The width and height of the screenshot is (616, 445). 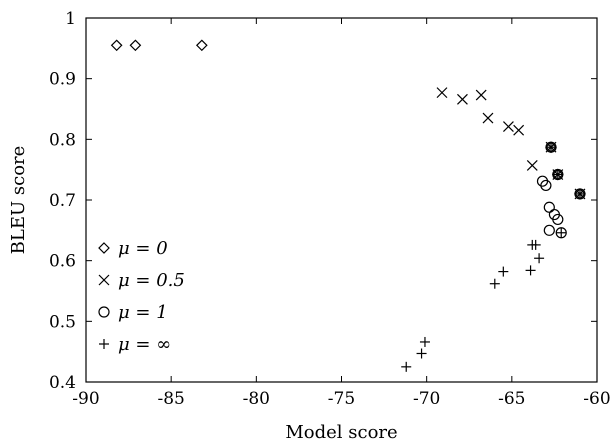 What do you see at coordinates (62, 262) in the screenshot?
I see `y-tick-label: 0.6` at bounding box center [62, 262].